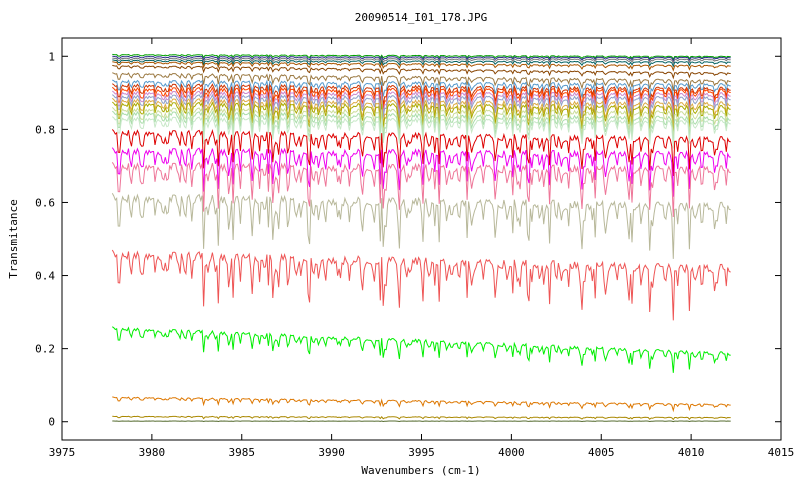 The width and height of the screenshot is (800, 485). What do you see at coordinates (62, 452) in the screenshot?
I see `x-tick-label: 3975` at bounding box center [62, 452].